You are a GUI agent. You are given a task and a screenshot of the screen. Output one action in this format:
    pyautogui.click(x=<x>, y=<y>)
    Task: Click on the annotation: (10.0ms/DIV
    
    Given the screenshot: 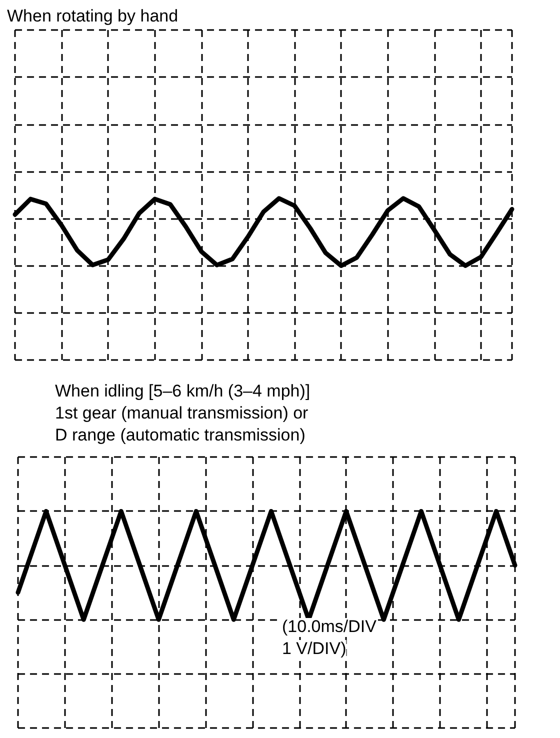 What is the action you would take?
    pyautogui.click(x=330, y=626)
    